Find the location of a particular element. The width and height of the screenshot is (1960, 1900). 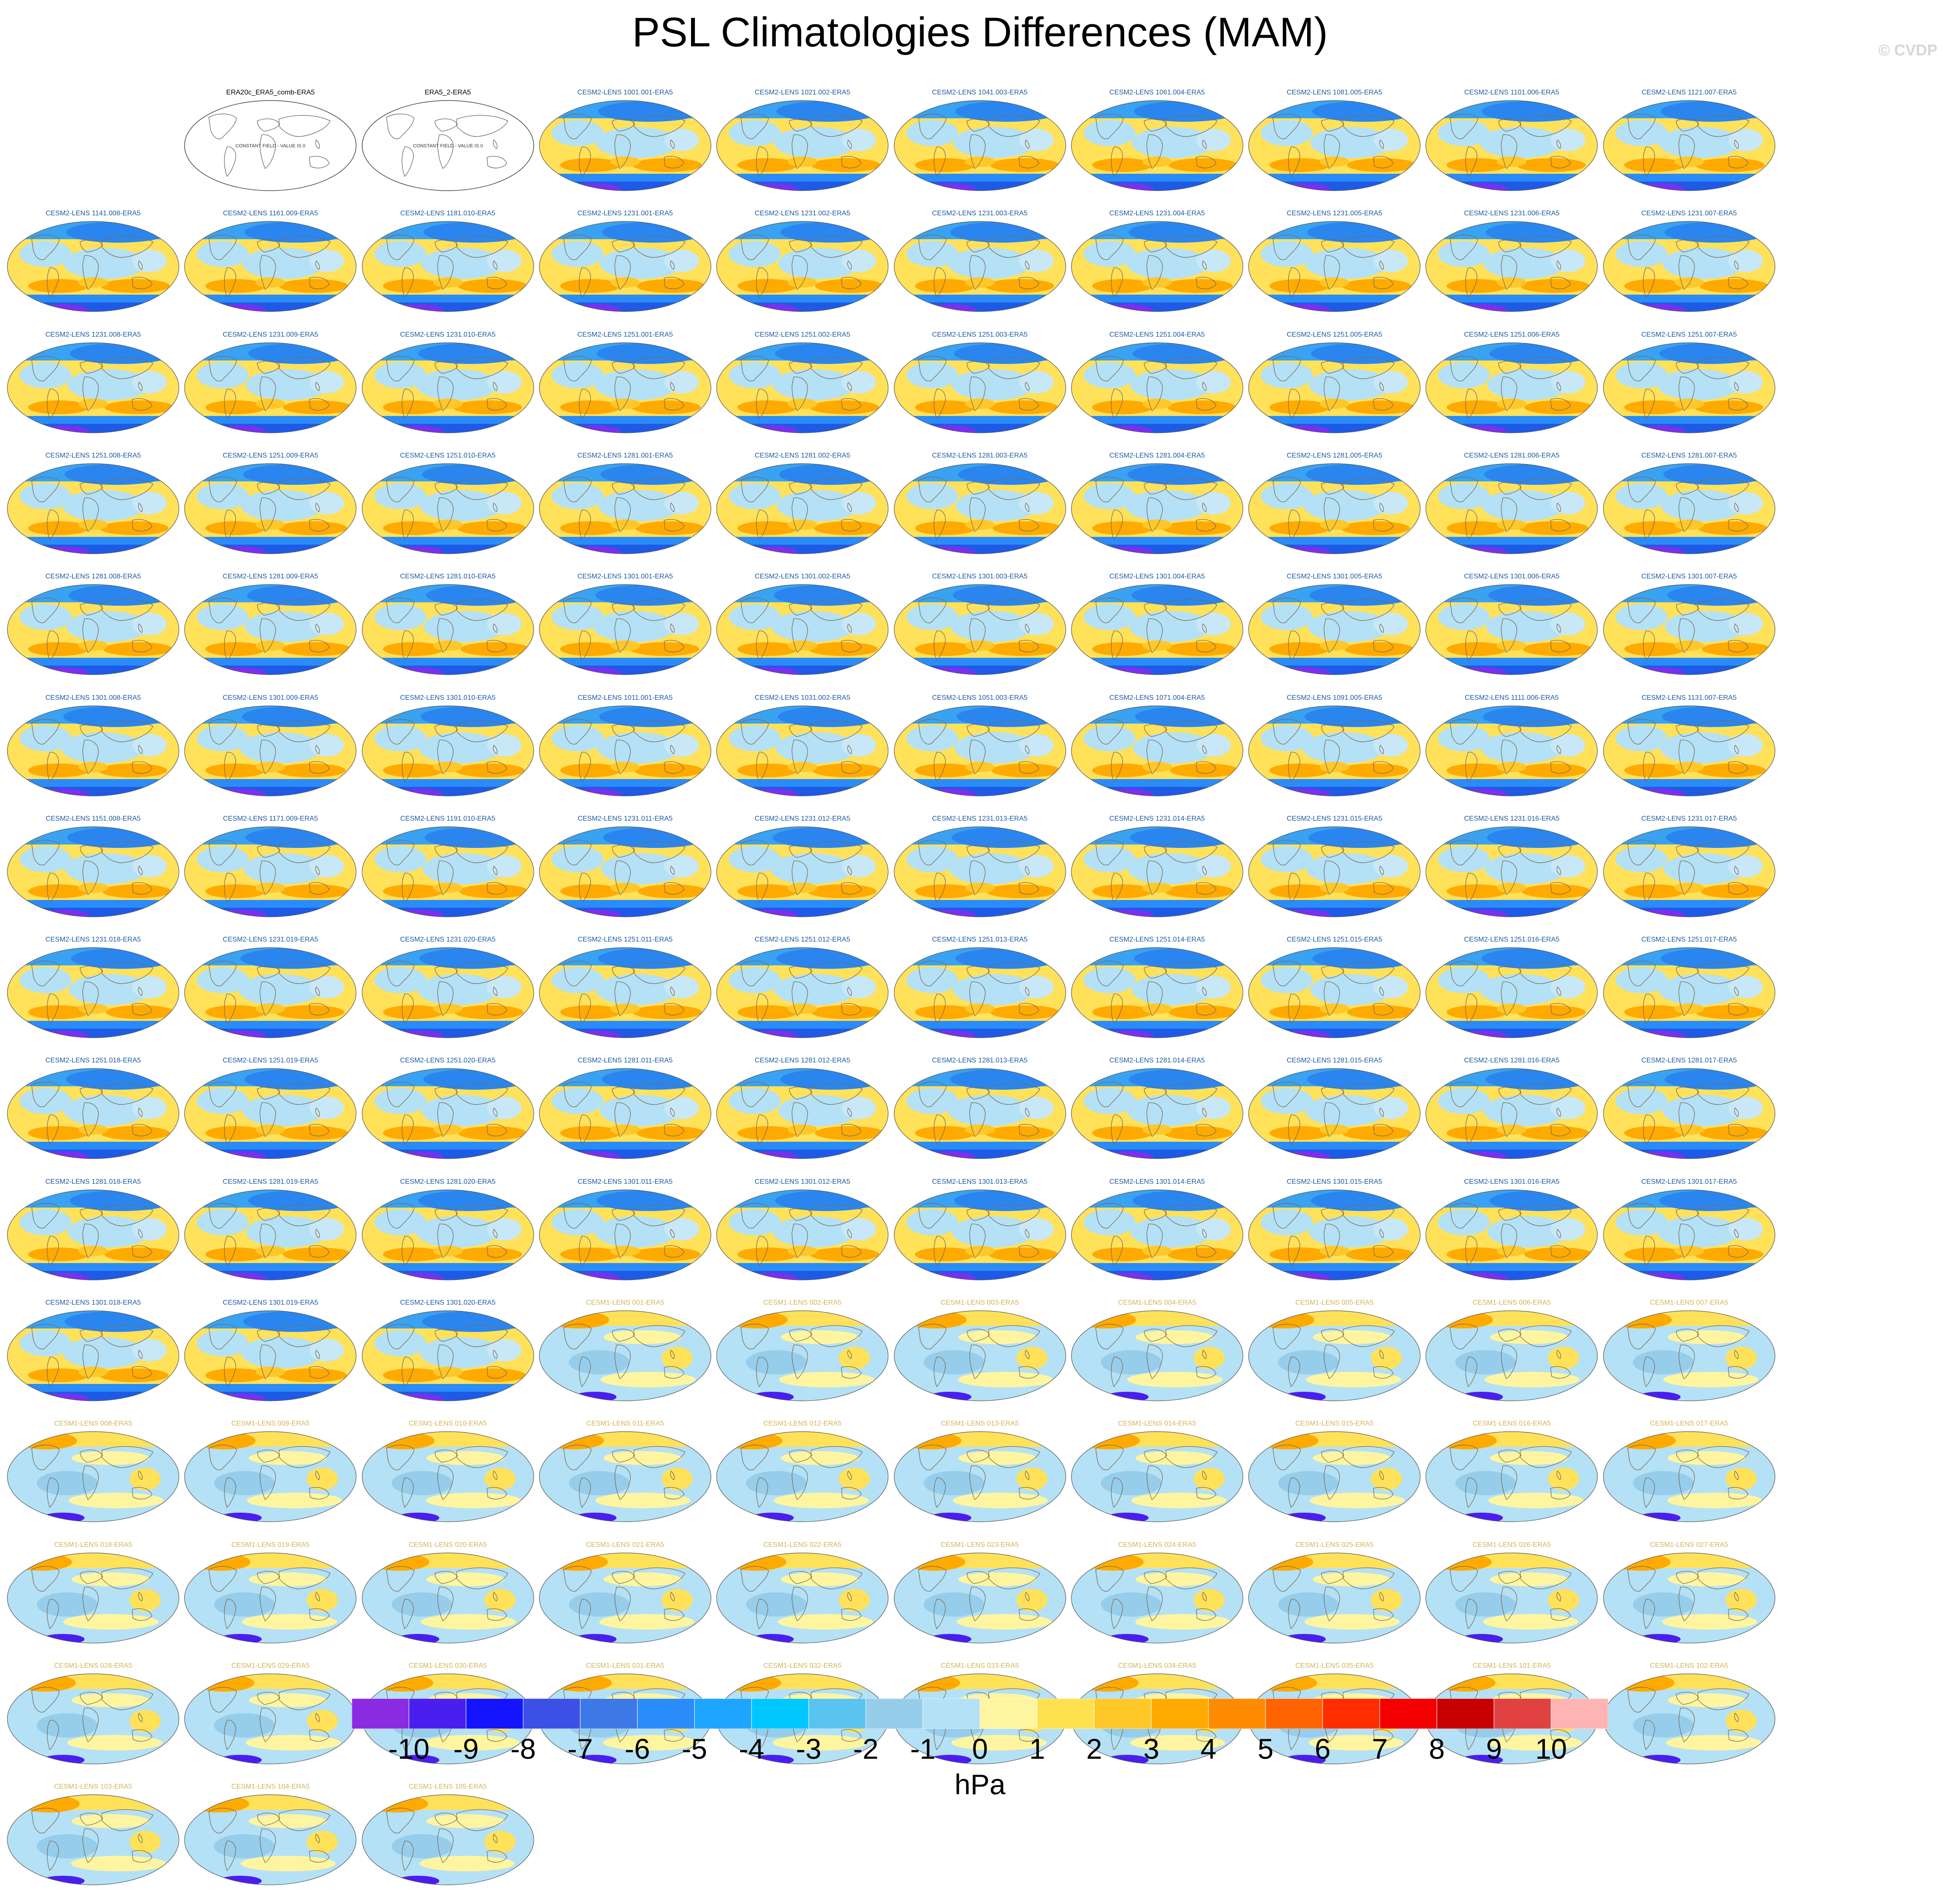

colorbar-tick-label: -5 is located at coordinates (694, 1749).